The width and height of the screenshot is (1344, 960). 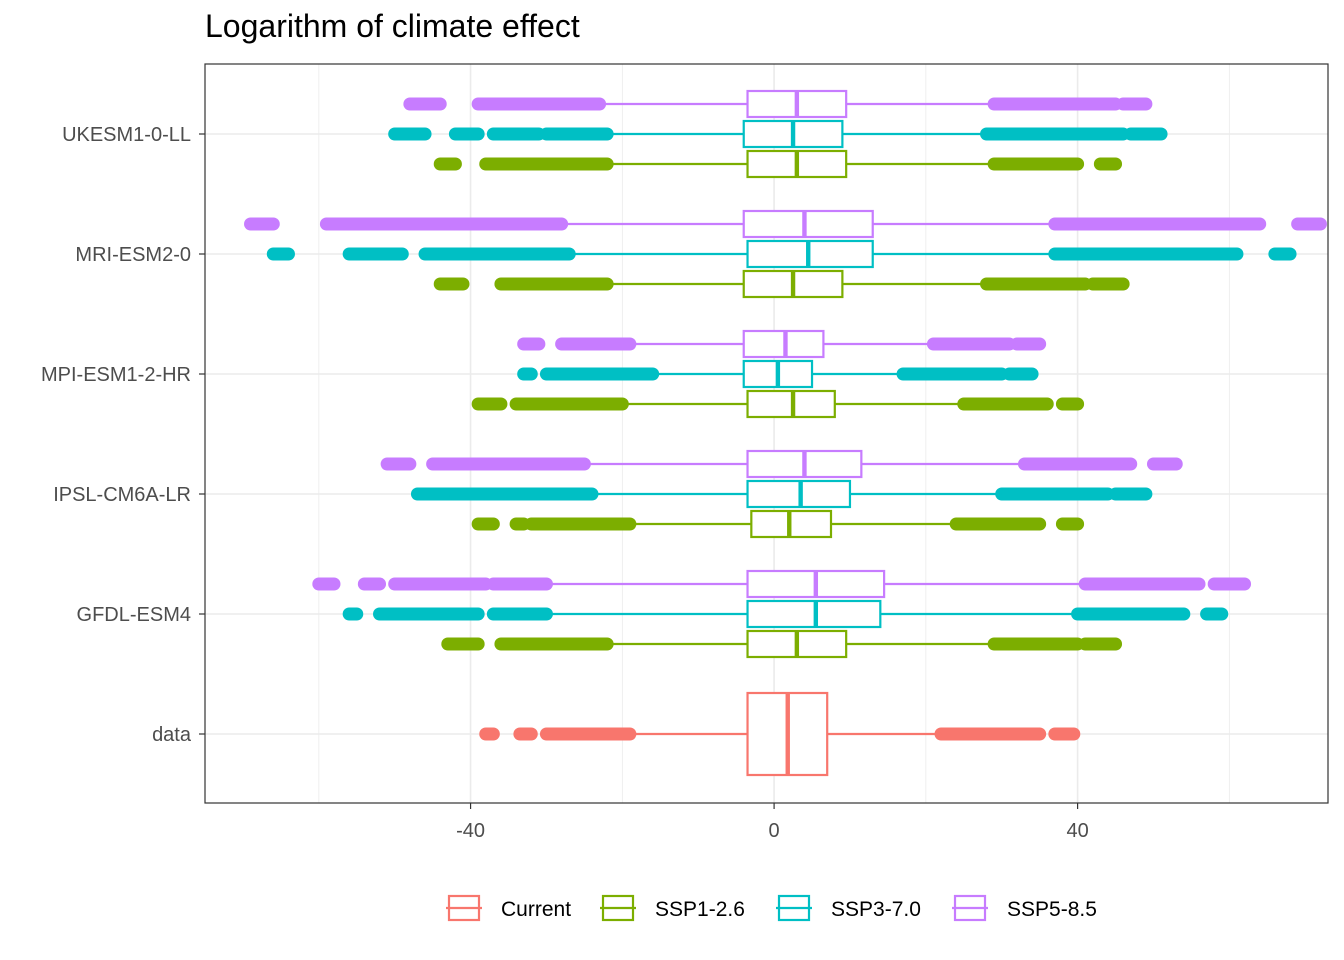 I want to click on box-mpi-esm1-2-hr-ssp3-7.0, so click(x=778, y=374).